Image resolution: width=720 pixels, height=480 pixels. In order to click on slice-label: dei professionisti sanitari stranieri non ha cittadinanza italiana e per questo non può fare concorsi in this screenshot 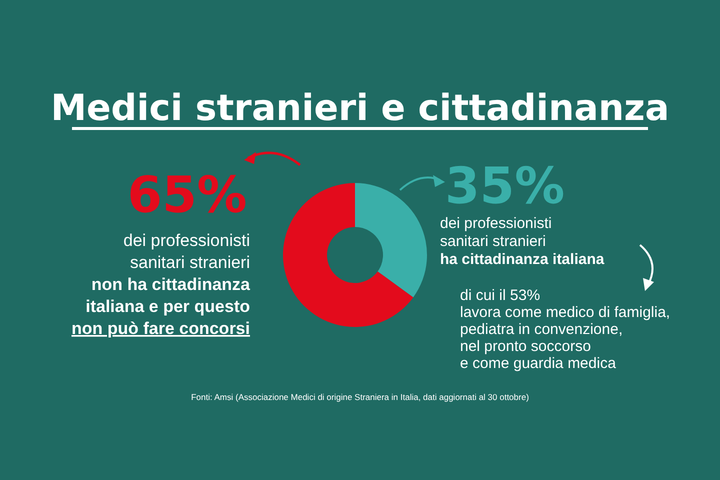, I will do `click(161, 284)`.